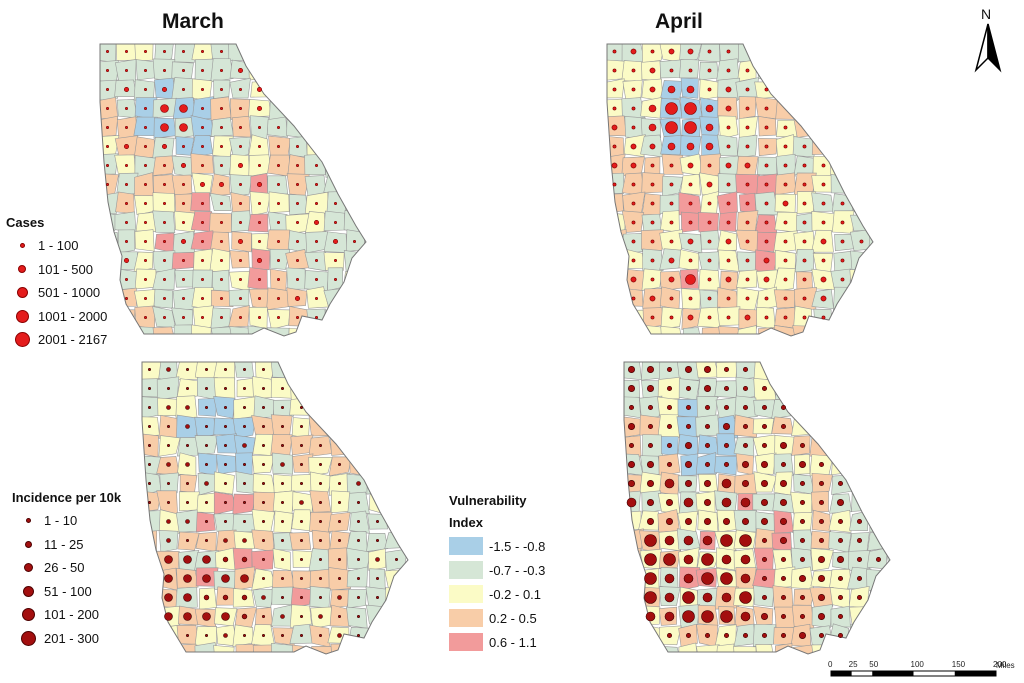 Image resolution: width=1024 pixels, height=683 pixels. Describe the element at coordinates (25, 222) in the screenshot. I see `cases-legend-title: Cases` at that location.